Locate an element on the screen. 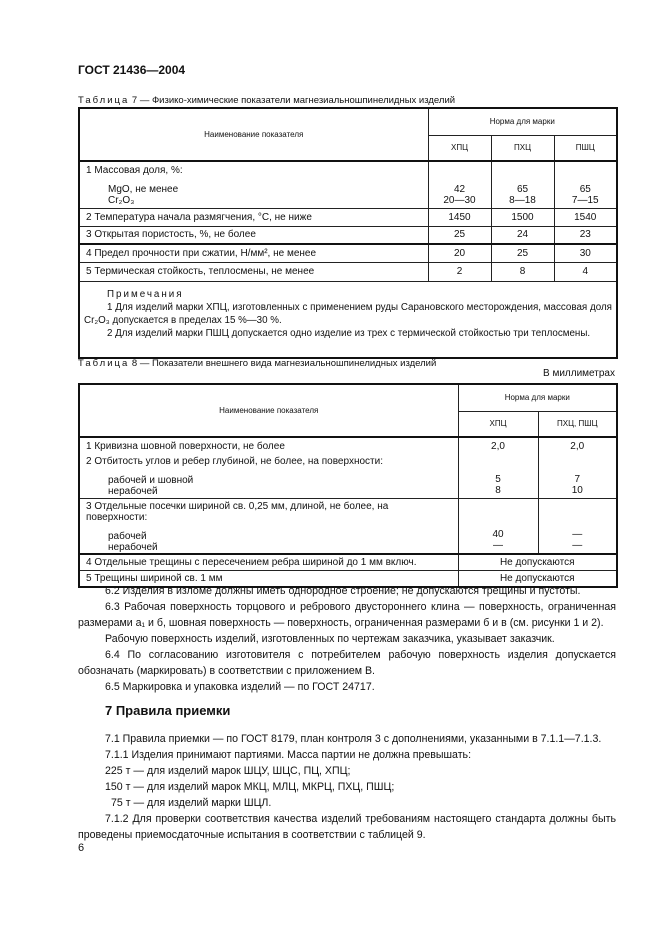 The image size is (661, 936). table-row: 5 Трещины шириной св. 1 мм Не допускаются is located at coordinates (348, 578).